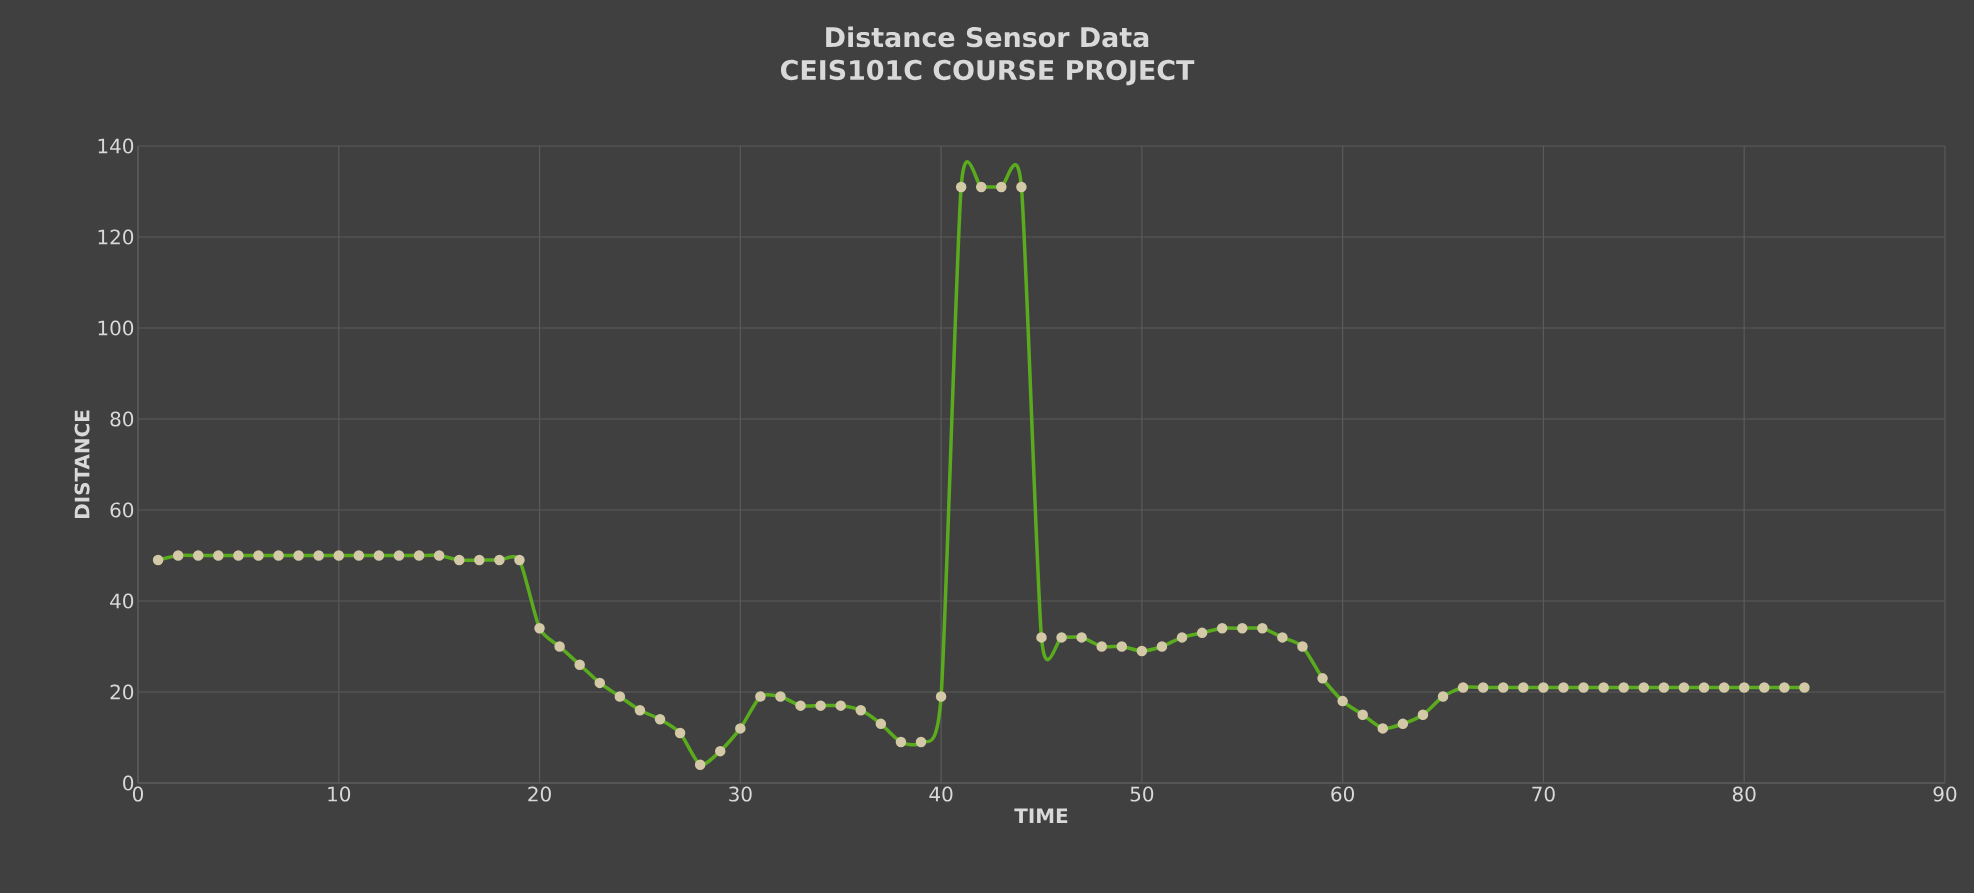  I want to click on y-tick-label: 40, so click(122, 601).